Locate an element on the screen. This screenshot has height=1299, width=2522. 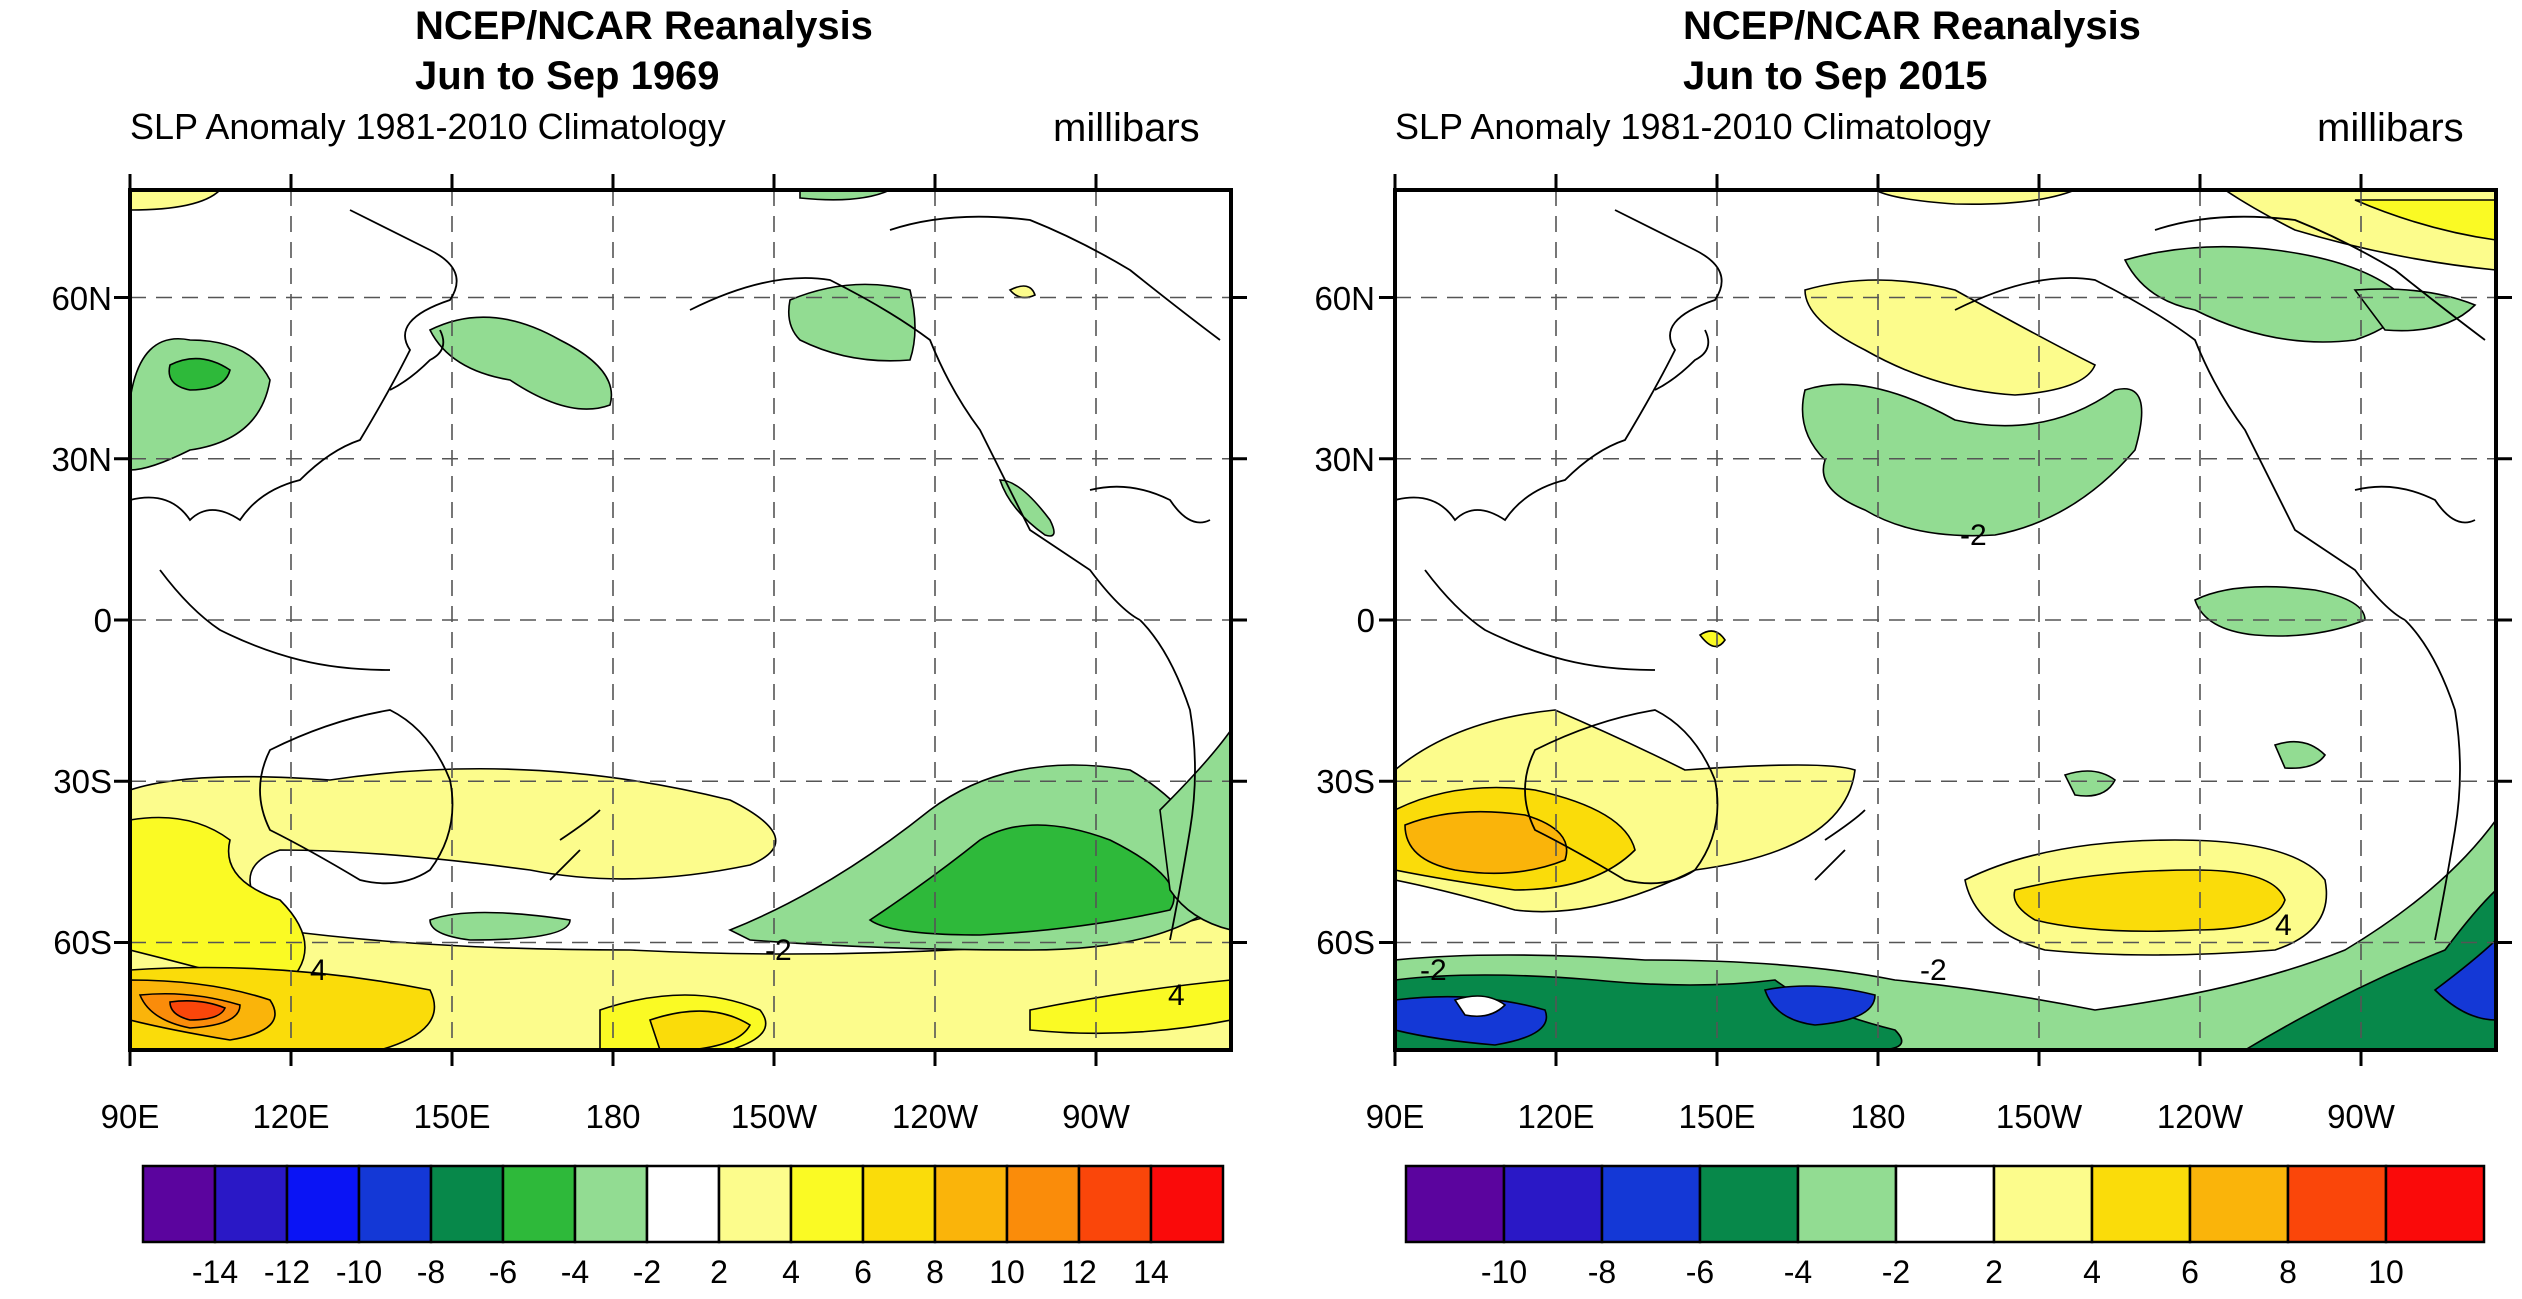
lon-label-180: 180 is located at coordinates (613, 1116).